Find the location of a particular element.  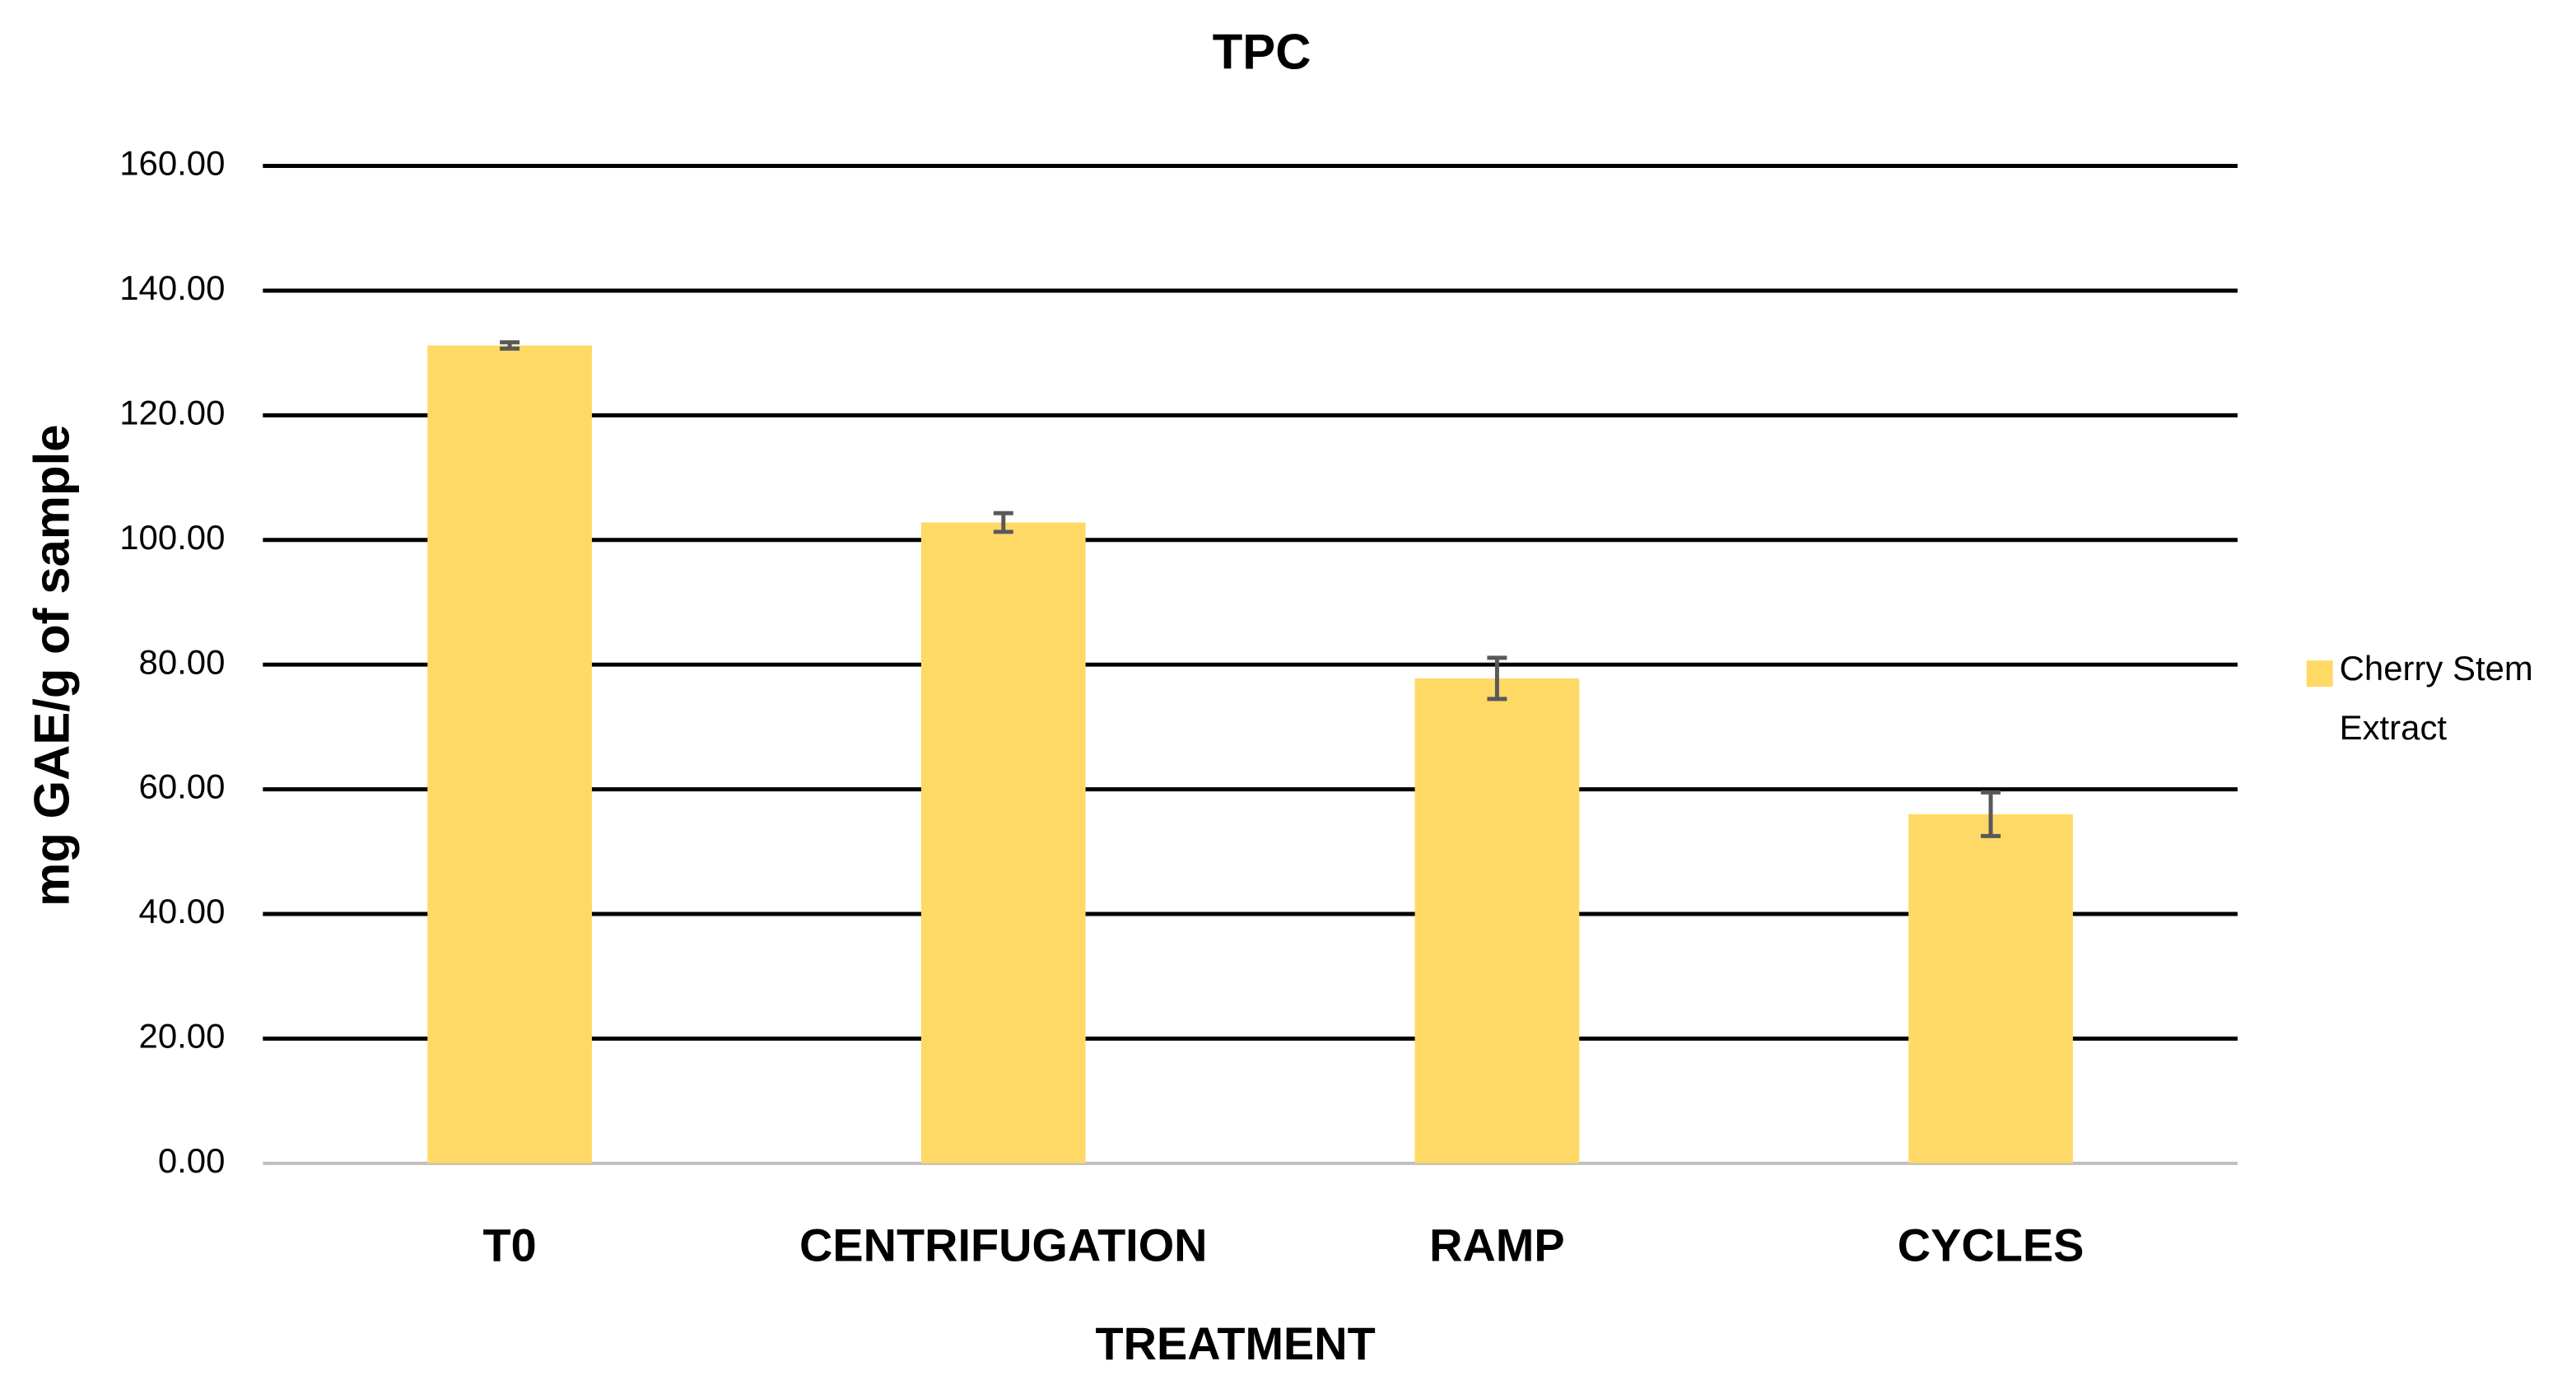

x-tick-label: CENTRIFUGATION is located at coordinates (1003, 1244).